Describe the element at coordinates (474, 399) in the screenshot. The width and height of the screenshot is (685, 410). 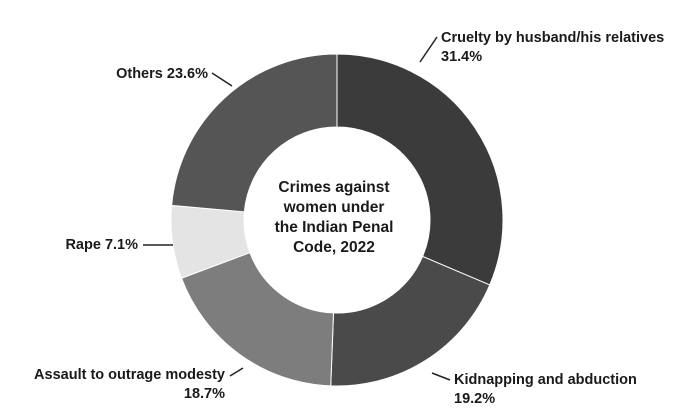
I see `slice-value-kidnapping: 19.2%` at that location.